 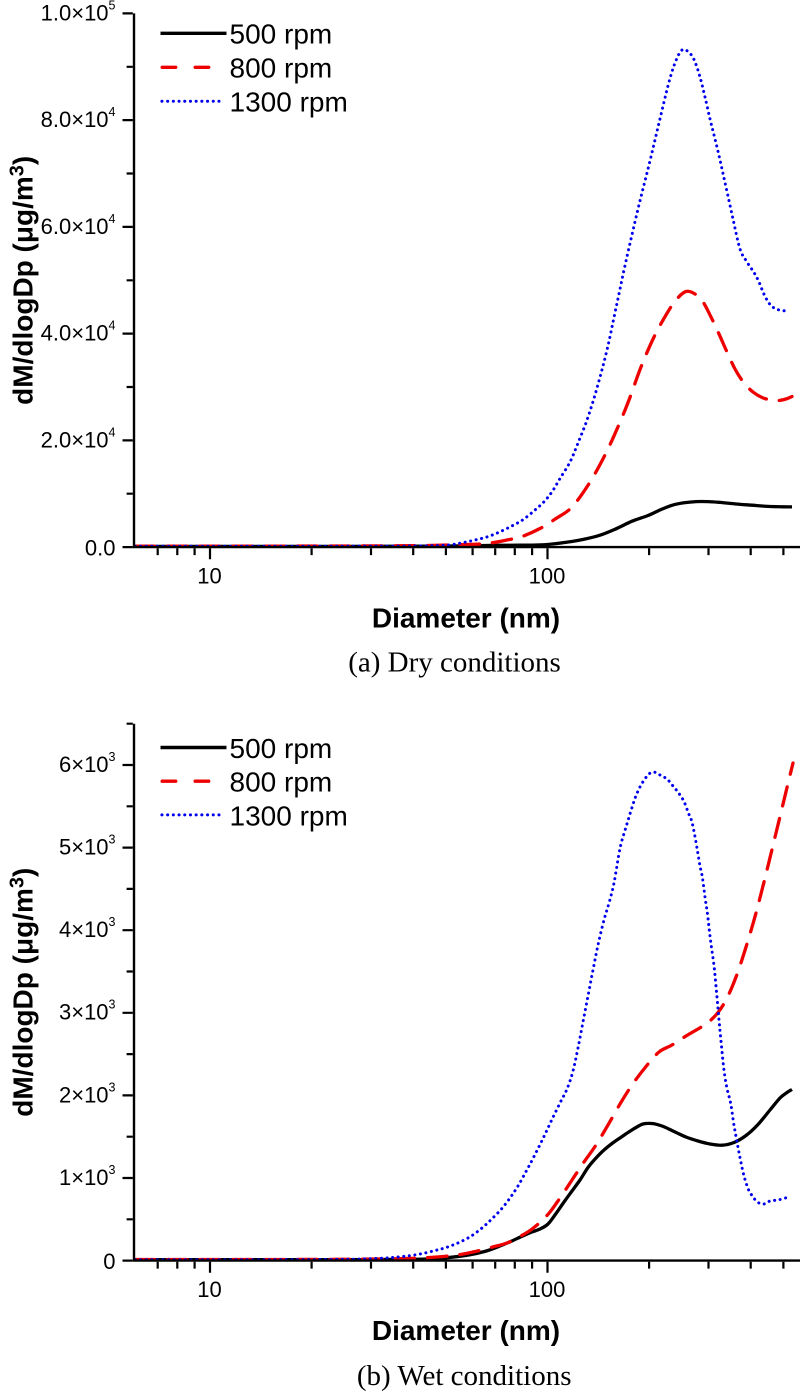 I want to click on svg-text: 0.0, so click(x=100, y=547).